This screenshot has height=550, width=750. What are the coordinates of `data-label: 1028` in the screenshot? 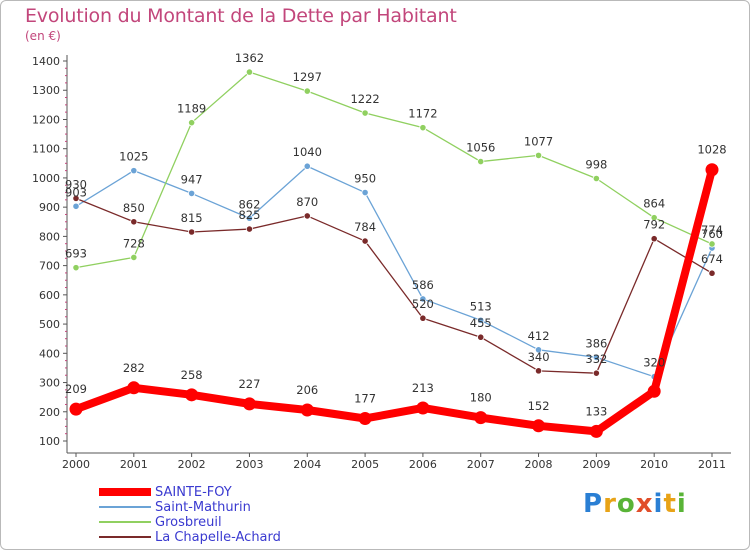 It's located at (711, 150).